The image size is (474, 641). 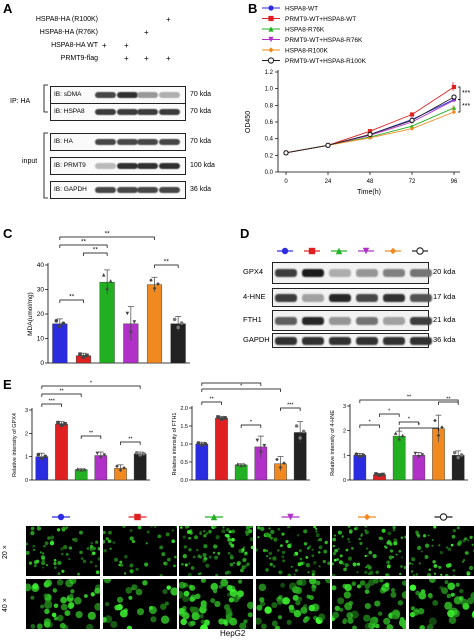 What do you see at coordinates (184, 409) in the screenshot?
I see `y-tick-label: 2.0` at bounding box center [184, 409].